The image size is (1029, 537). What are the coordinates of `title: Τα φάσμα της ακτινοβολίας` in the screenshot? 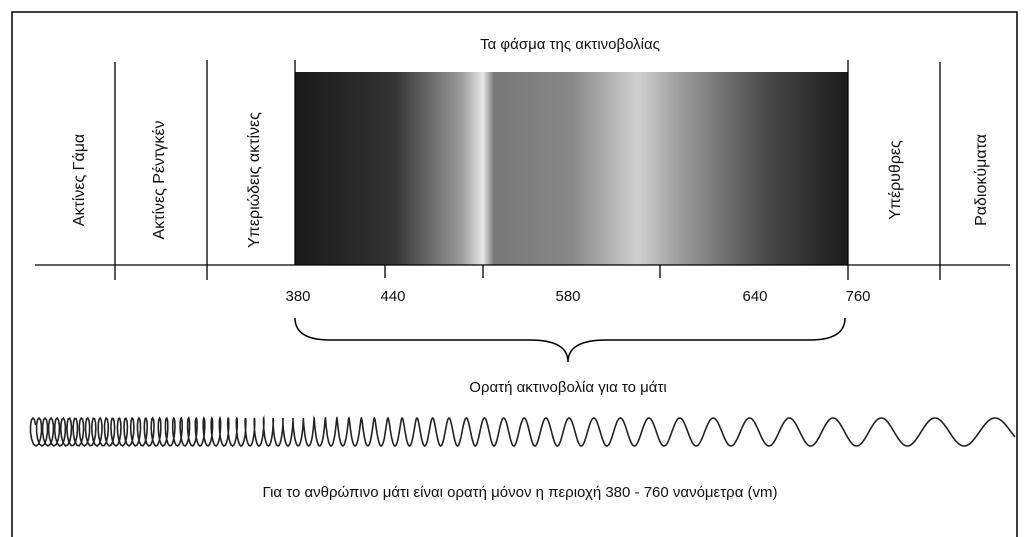 It's located at (570, 44).